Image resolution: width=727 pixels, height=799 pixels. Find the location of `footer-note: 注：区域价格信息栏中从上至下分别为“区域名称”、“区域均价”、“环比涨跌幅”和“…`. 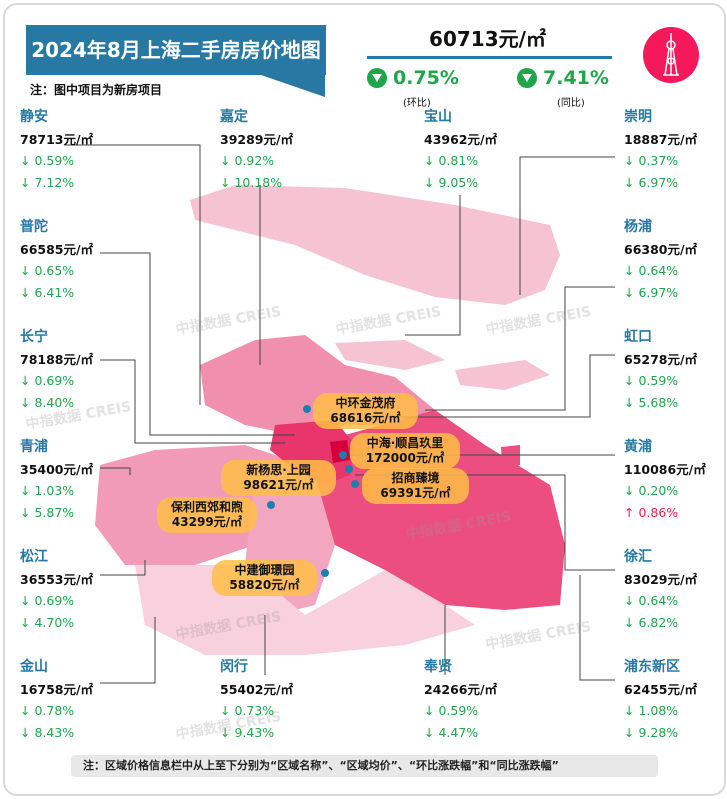

footer-note: 注：区域价格信息栏中从上至下分别为“区域名称”、“区域均价”、“环比涨跌幅”和“… is located at coordinates (364, 766).